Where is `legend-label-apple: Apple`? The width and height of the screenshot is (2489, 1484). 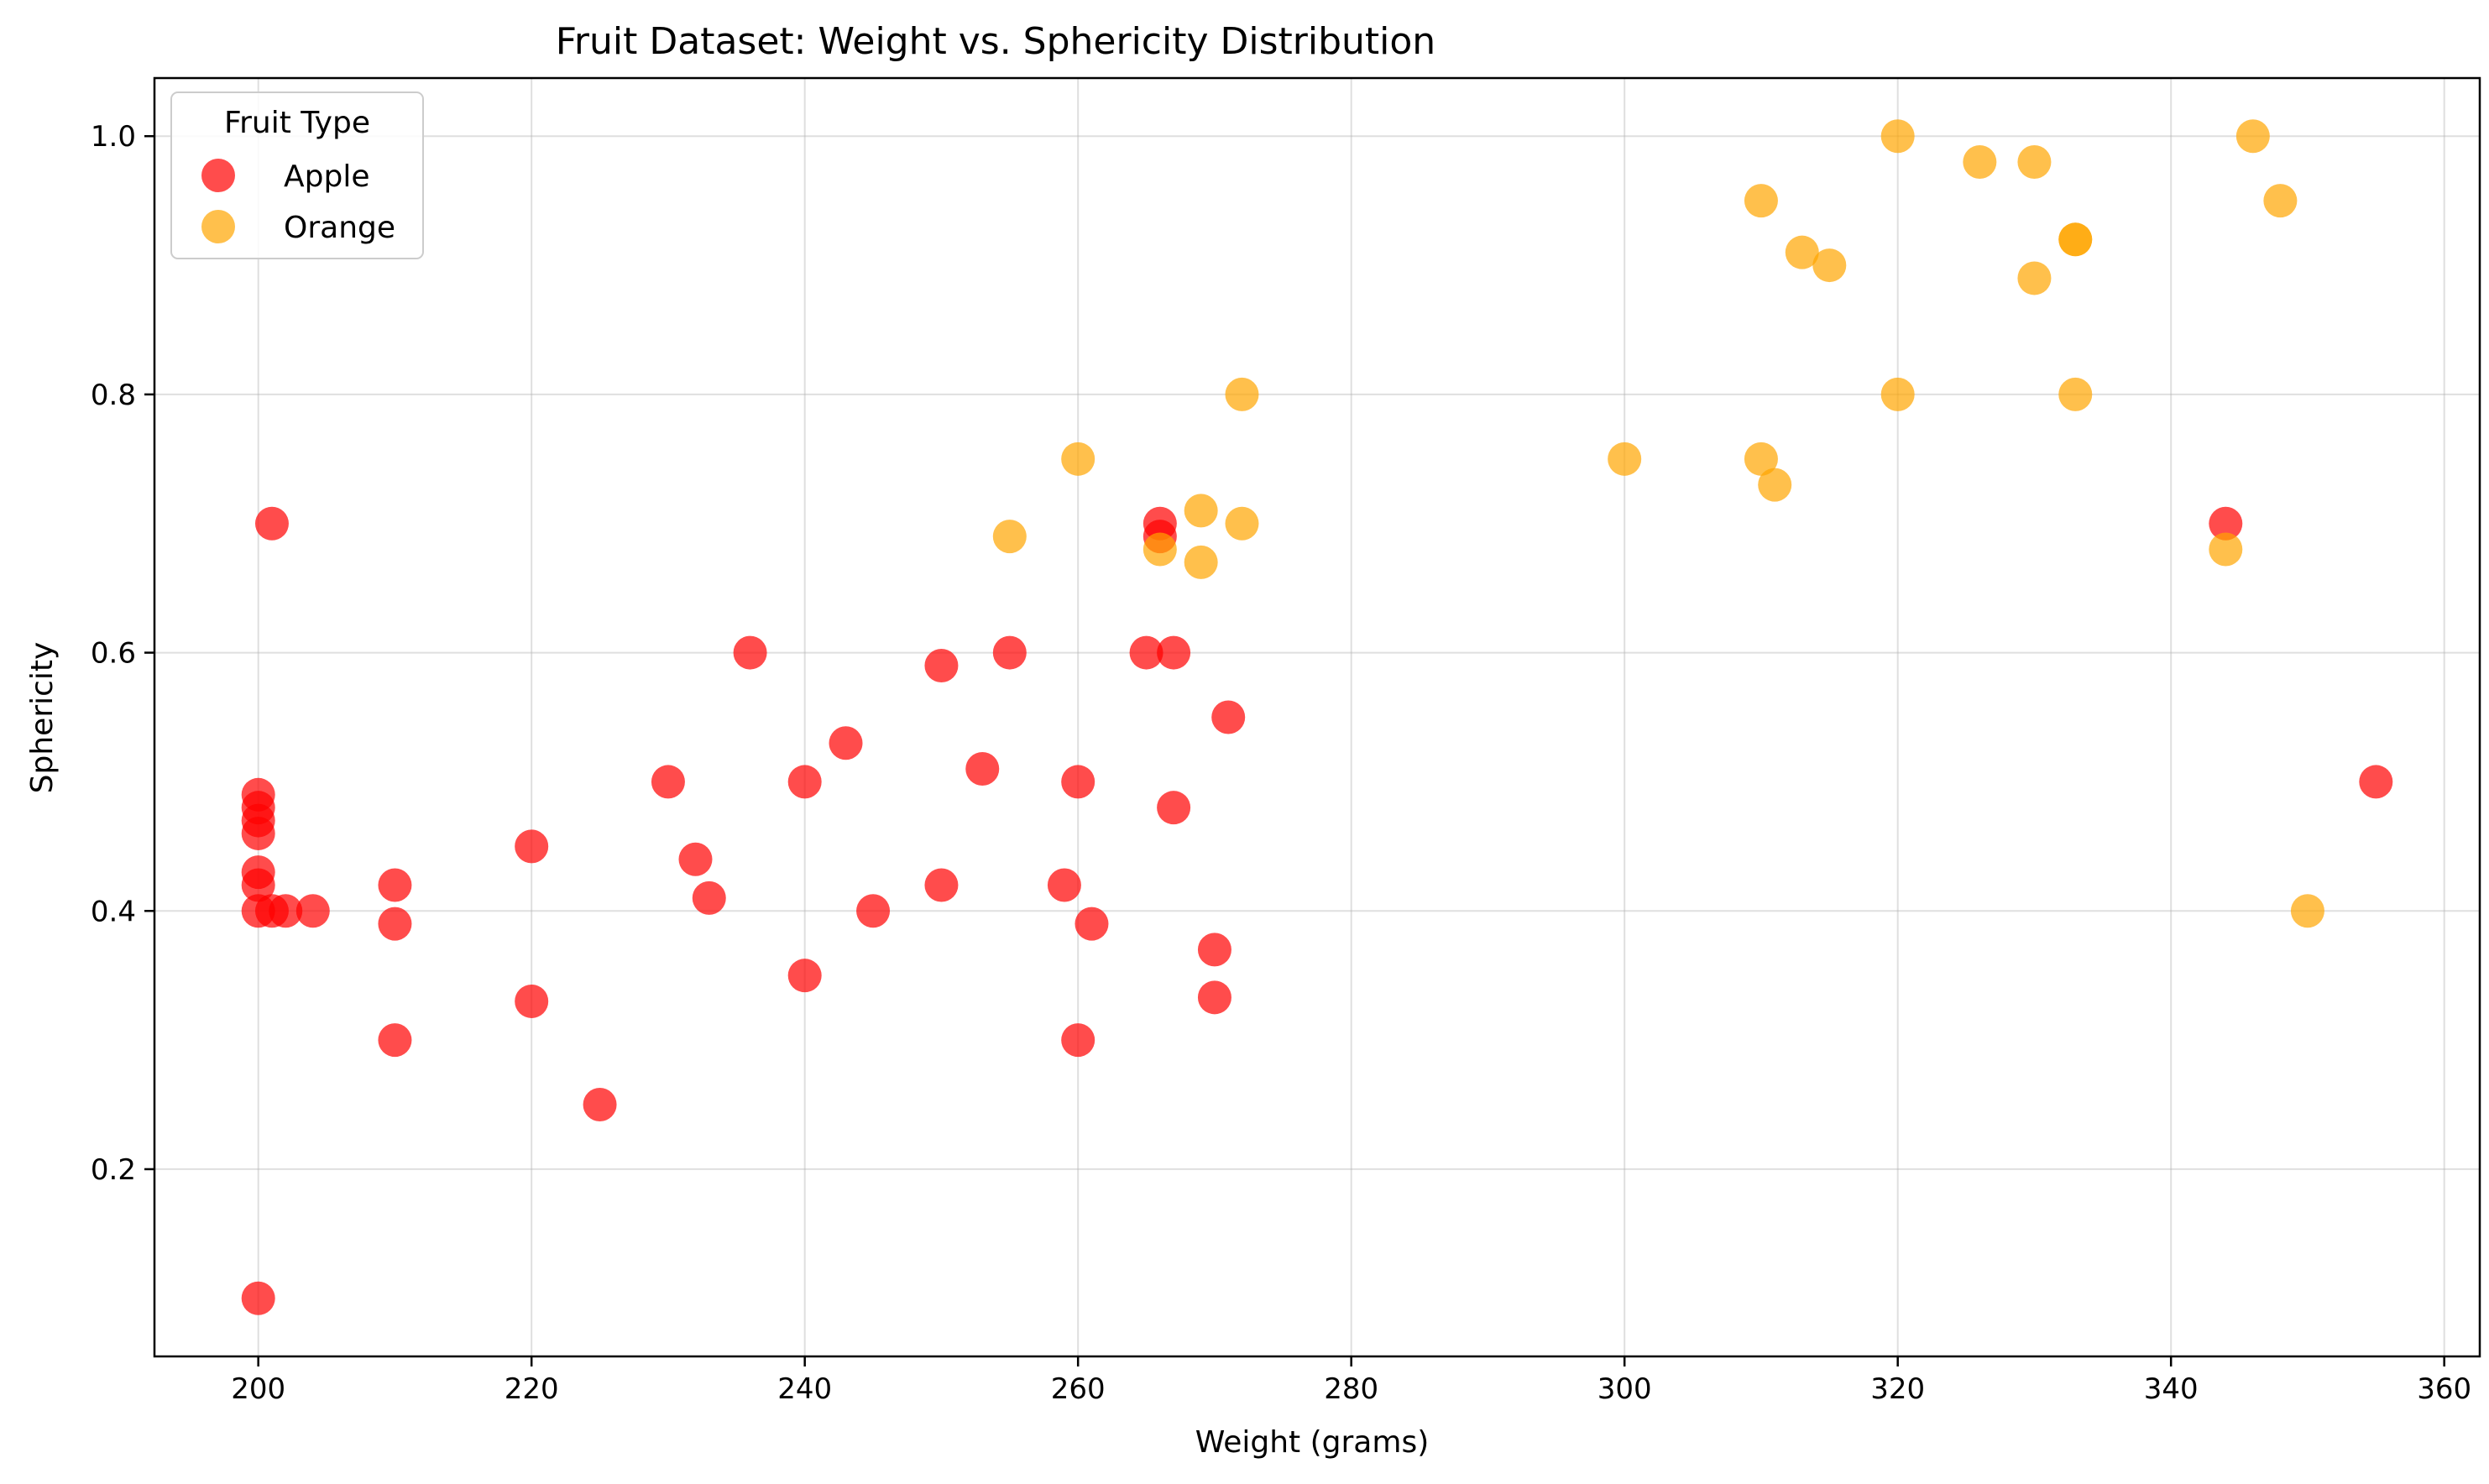 legend-label-apple: Apple is located at coordinates (326, 176).